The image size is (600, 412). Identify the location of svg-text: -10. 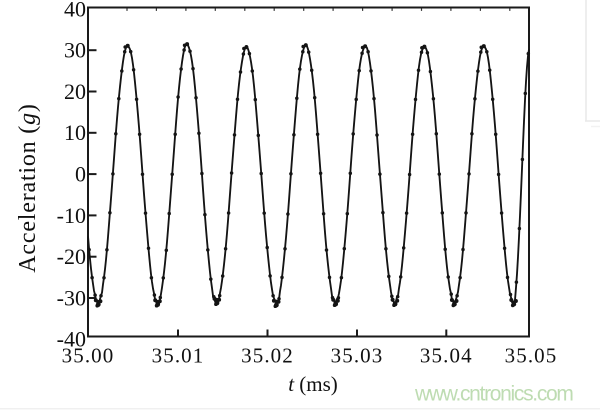
(71, 215).